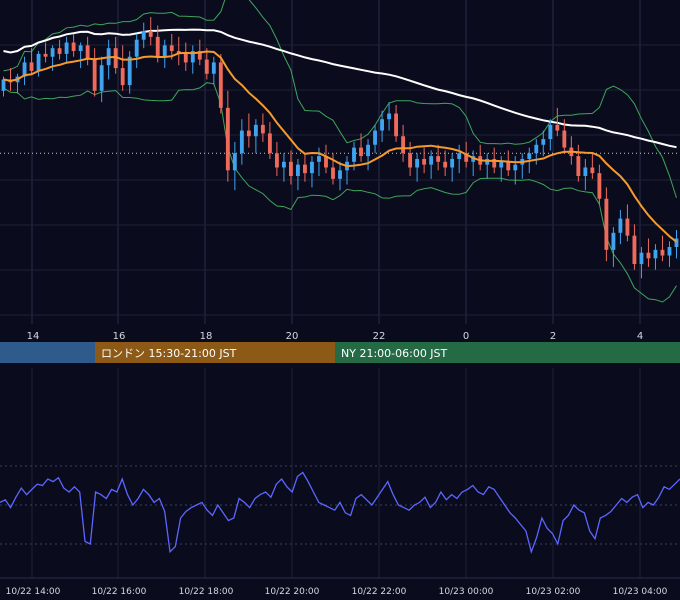 Image resolution: width=680 pixels, height=600 pixels. What do you see at coordinates (47, 352) in the screenshot?
I see `session-band-tokyo` at bounding box center [47, 352].